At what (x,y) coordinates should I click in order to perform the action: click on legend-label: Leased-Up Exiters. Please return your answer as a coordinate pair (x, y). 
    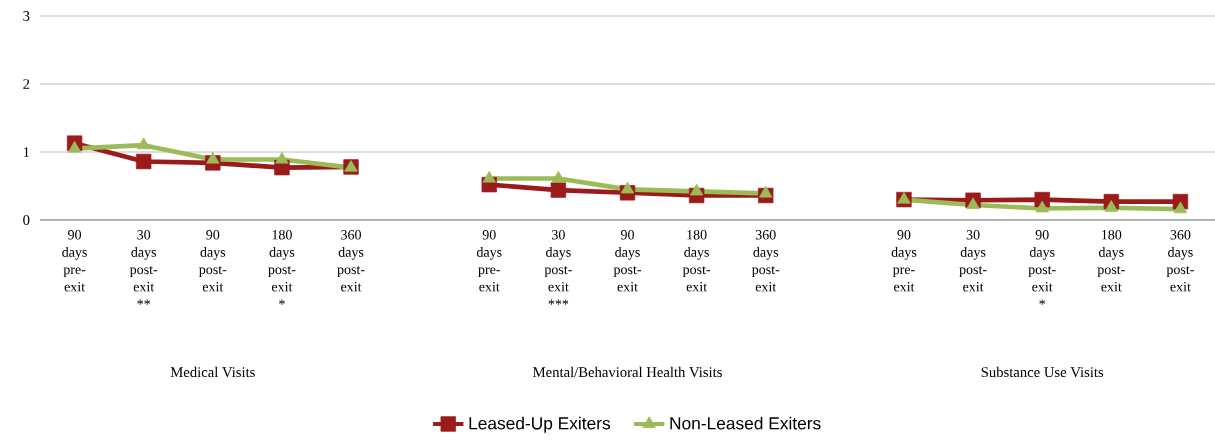
    Looking at the image, I should click on (540, 424).